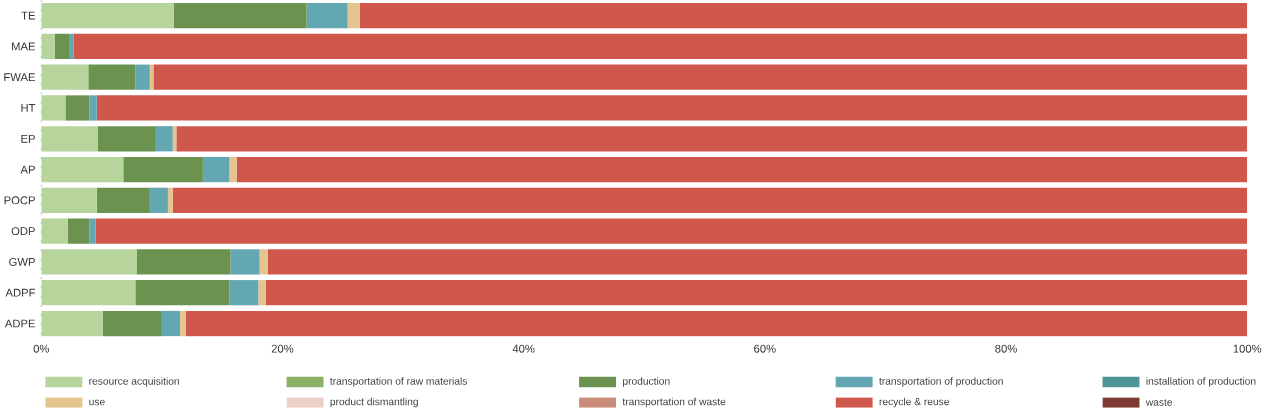  Describe the element at coordinates (941, 382) in the screenshot. I see `legend-label: transportation of production` at that location.